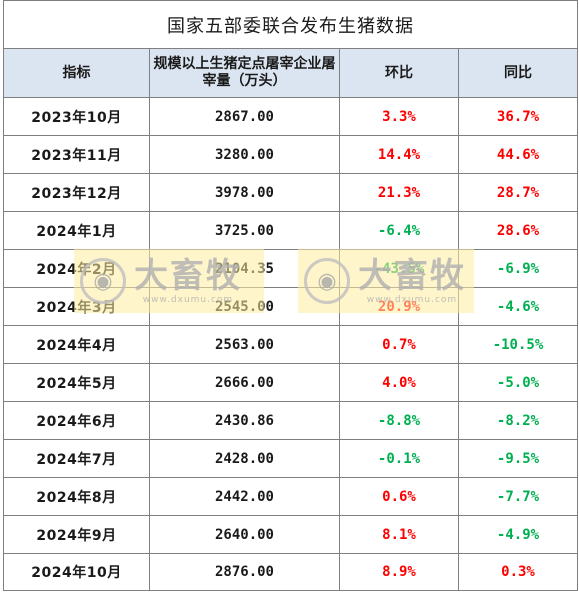 Image resolution: width=579 pixels, height=595 pixels. Describe the element at coordinates (518, 306) in the screenshot. I see `yoy-cell: -4.6%` at that location.